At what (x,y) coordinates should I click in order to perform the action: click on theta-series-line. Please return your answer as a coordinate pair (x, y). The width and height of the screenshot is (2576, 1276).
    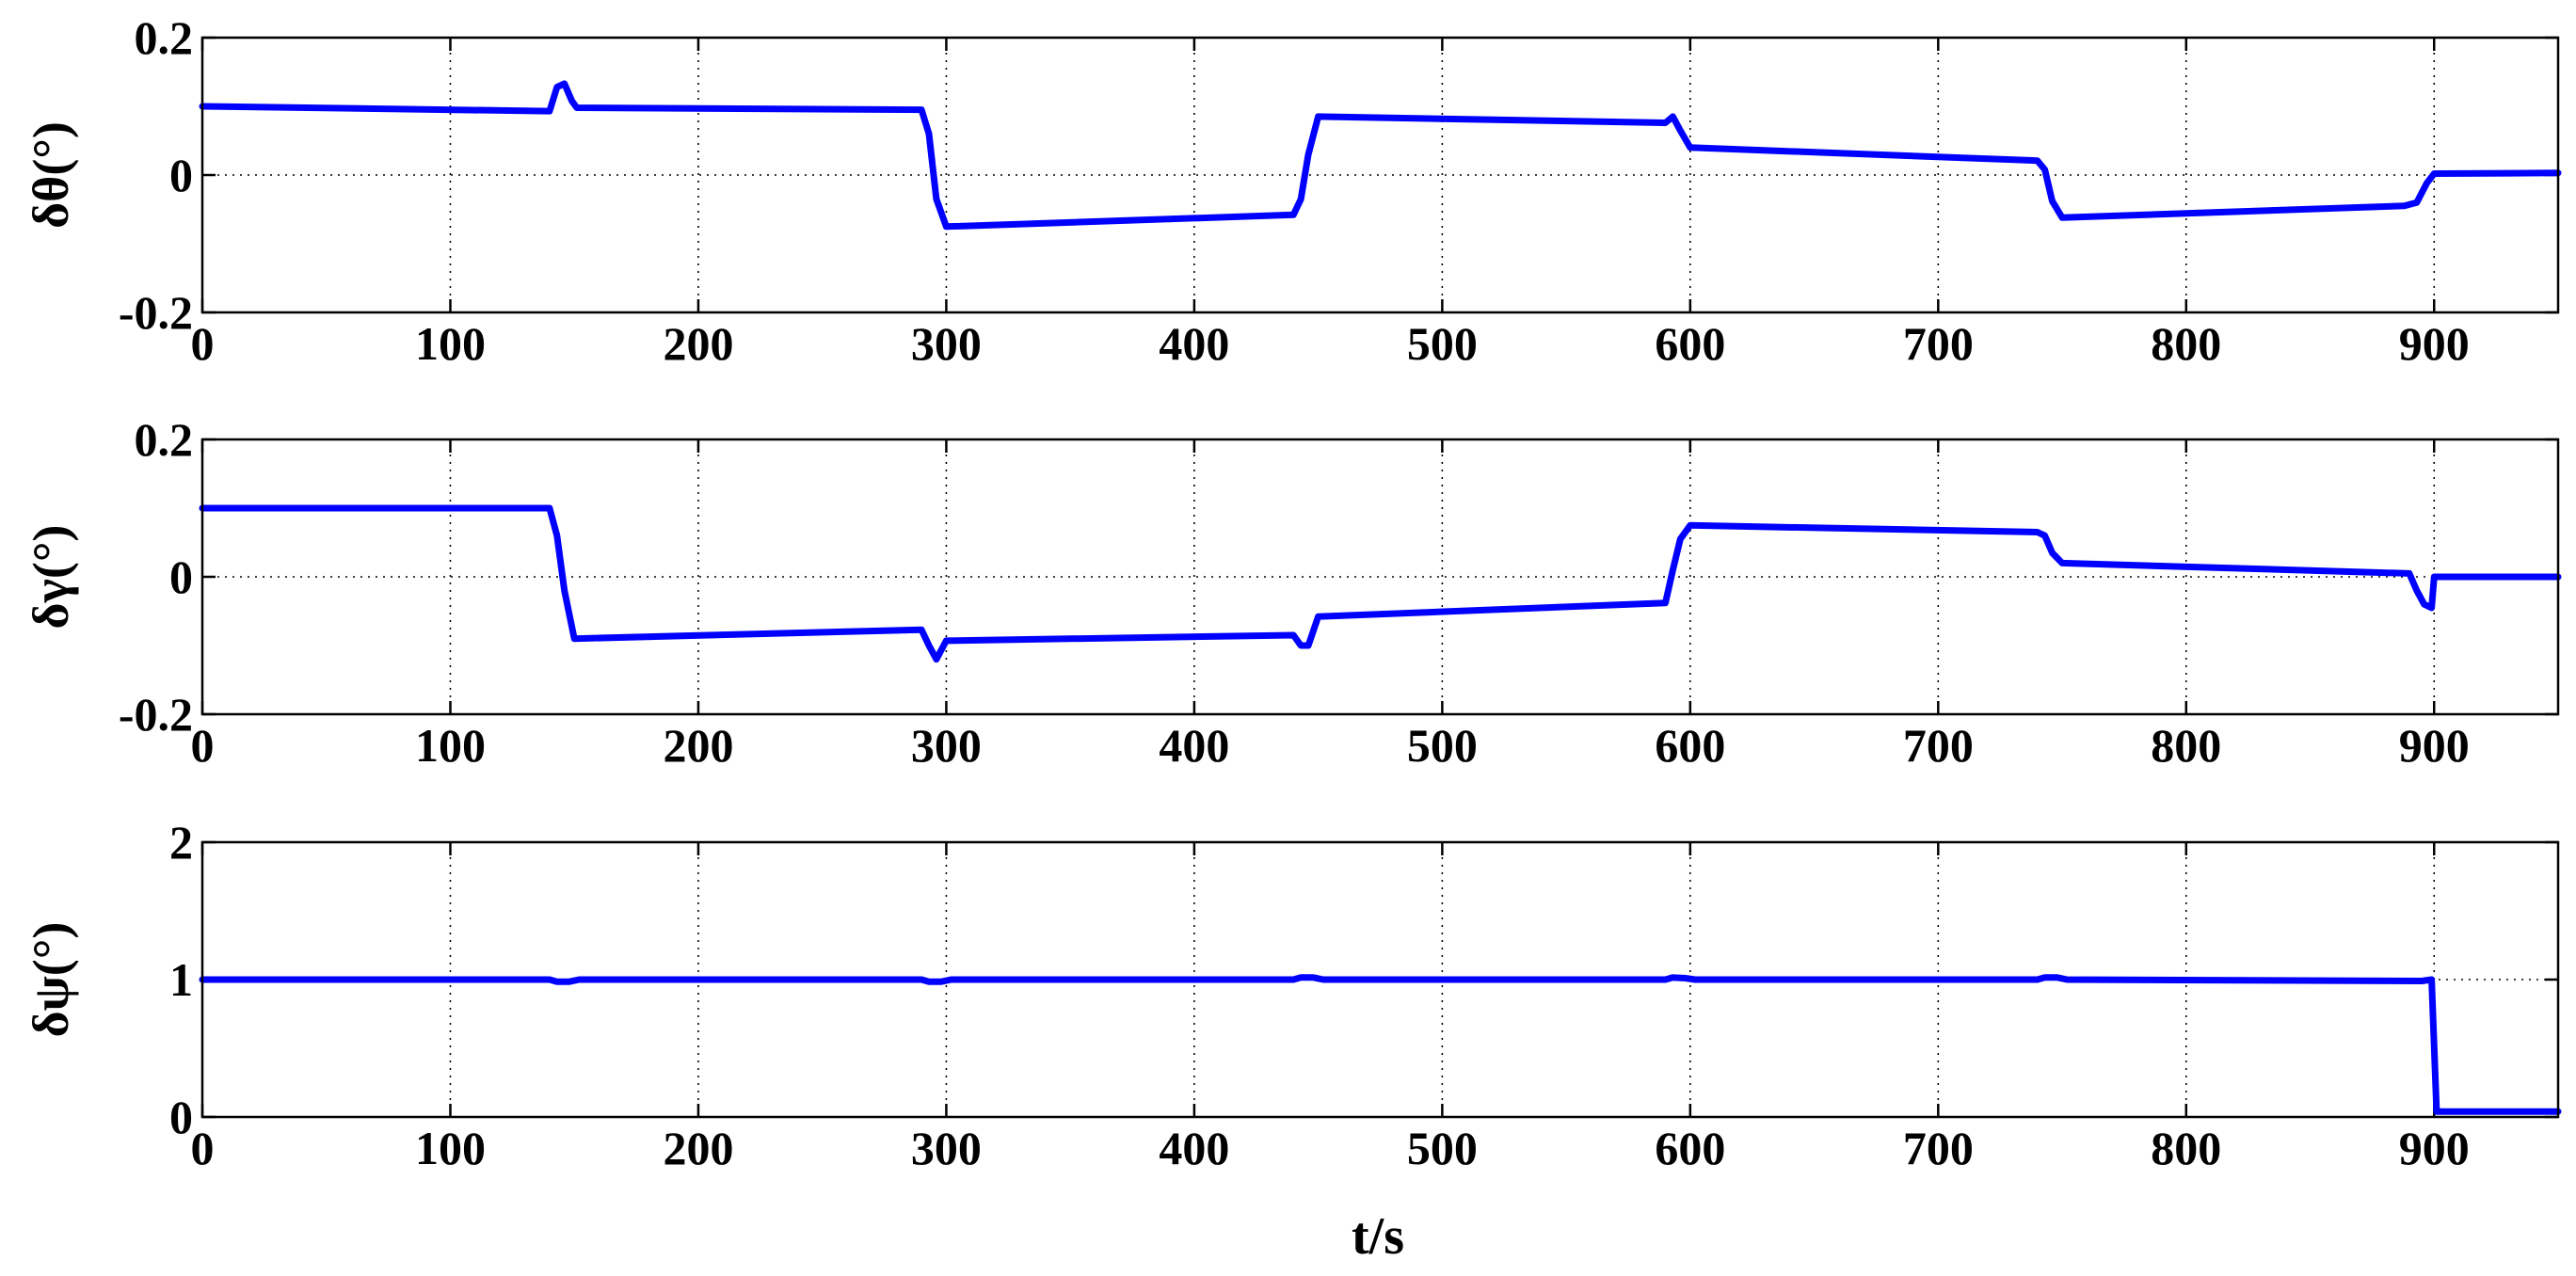
    Looking at the image, I should click on (1380, 155).